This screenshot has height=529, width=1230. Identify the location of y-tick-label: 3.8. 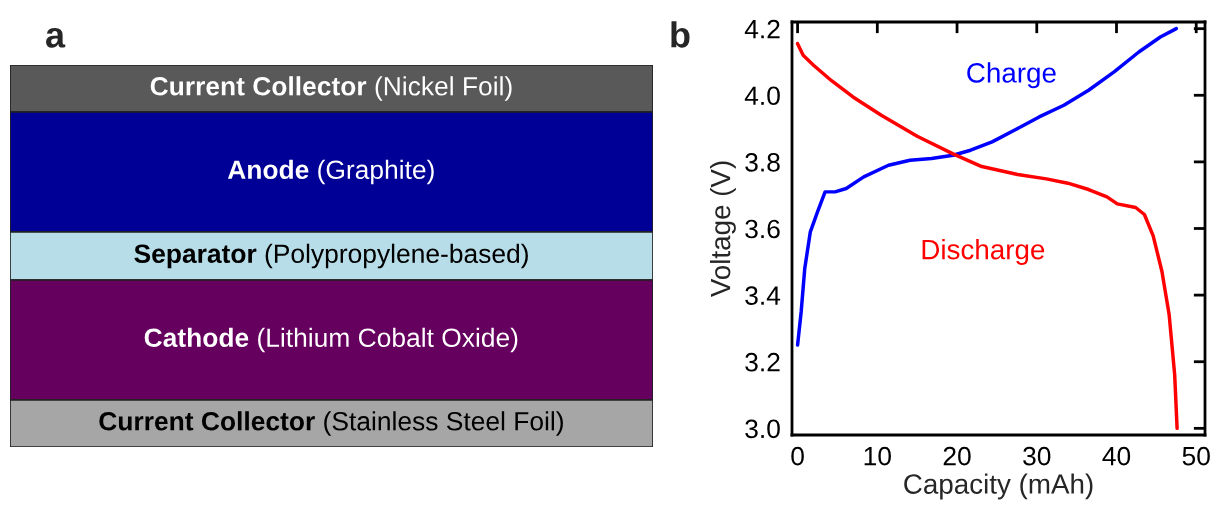
(762, 162).